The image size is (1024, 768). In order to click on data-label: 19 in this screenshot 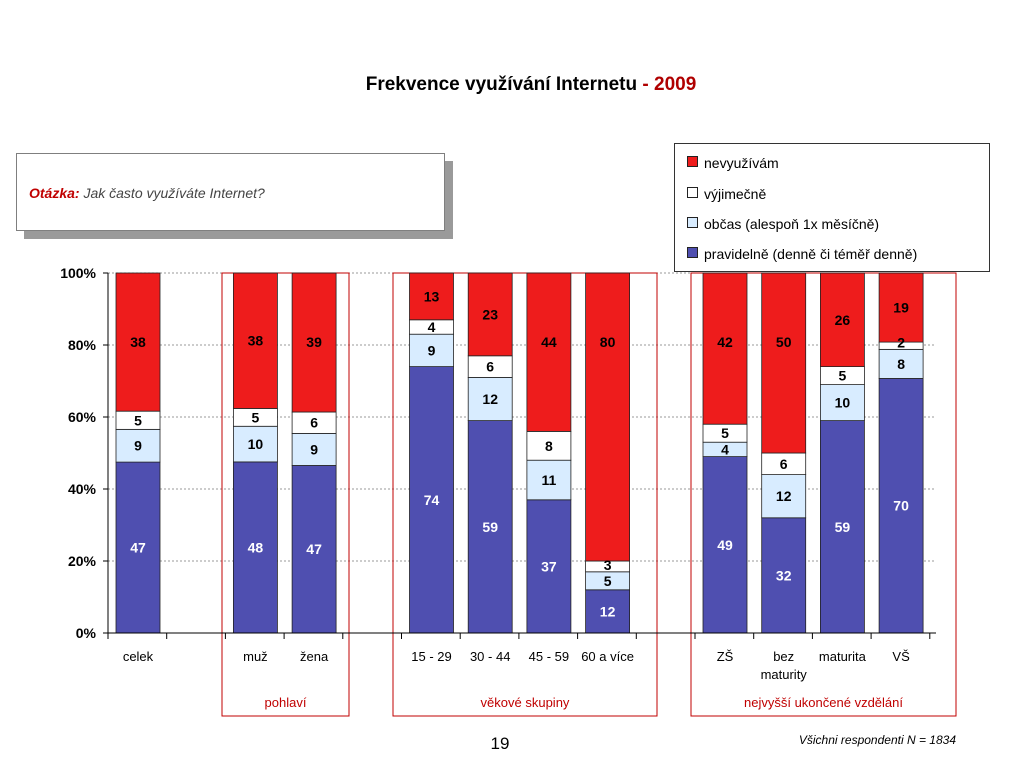, I will do `click(901, 308)`.